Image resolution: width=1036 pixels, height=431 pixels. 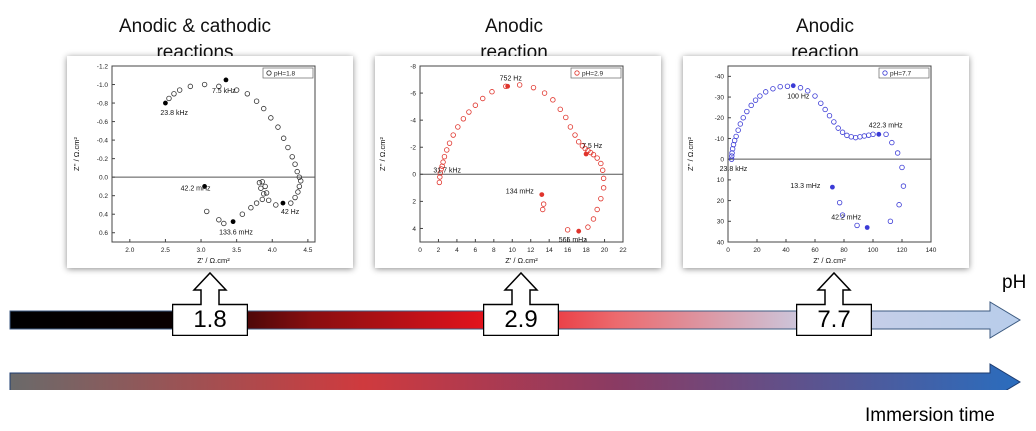 What do you see at coordinates (413, 120) in the screenshot?
I see `y-tick-label: -4` at bounding box center [413, 120].